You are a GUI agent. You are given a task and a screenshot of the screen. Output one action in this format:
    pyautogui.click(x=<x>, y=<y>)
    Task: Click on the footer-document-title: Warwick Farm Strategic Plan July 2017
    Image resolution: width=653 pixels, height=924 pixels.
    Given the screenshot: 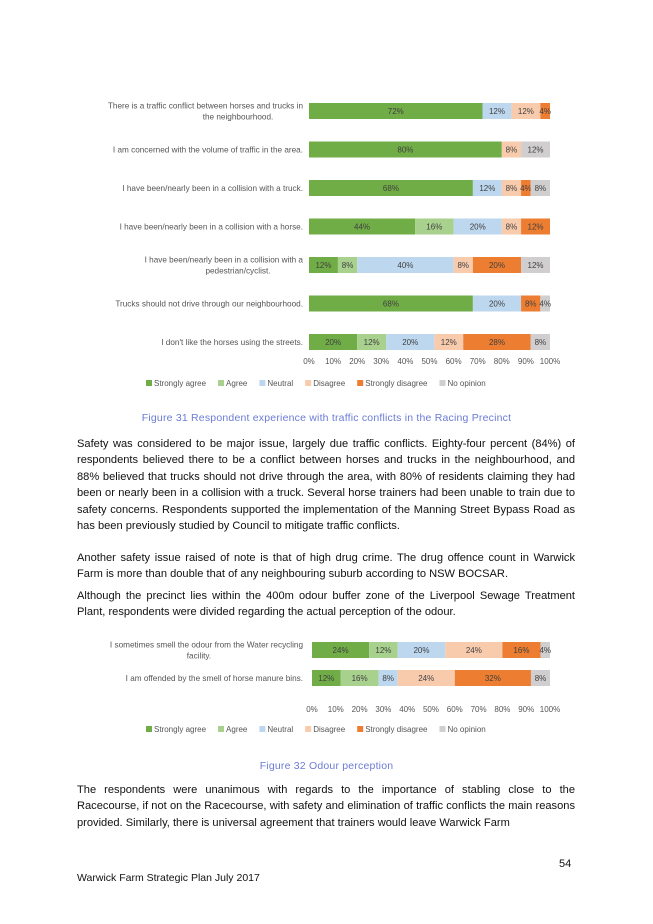 What is the action you would take?
    pyautogui.click(x=168, y=878)
    